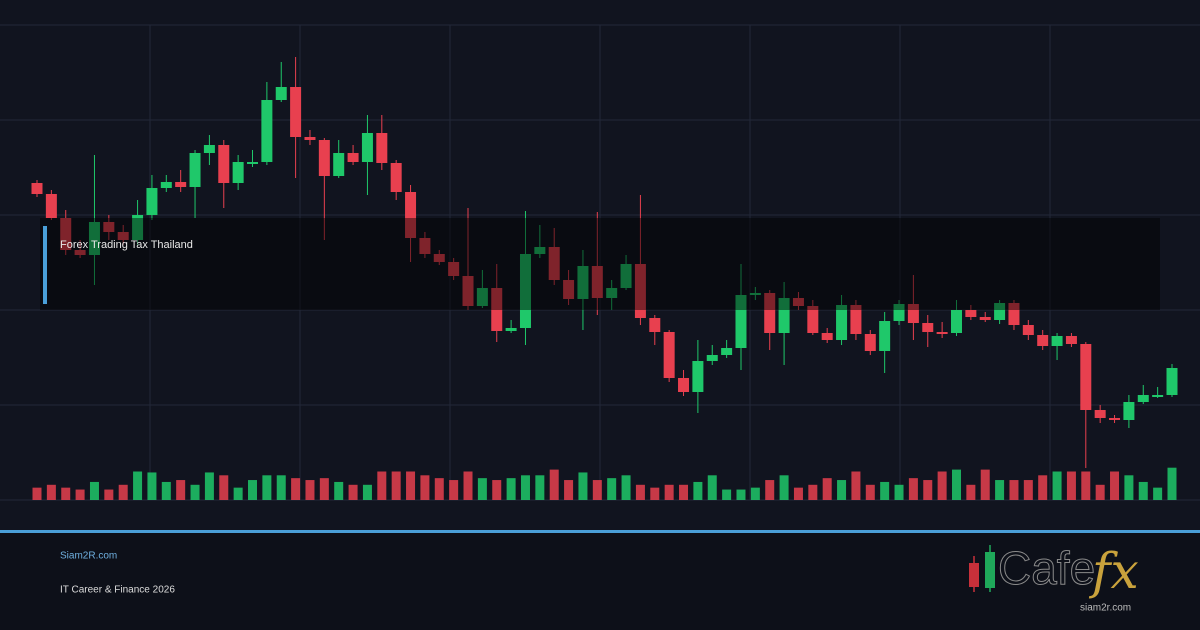  I want to click on logo-candle, so click(990, 570).